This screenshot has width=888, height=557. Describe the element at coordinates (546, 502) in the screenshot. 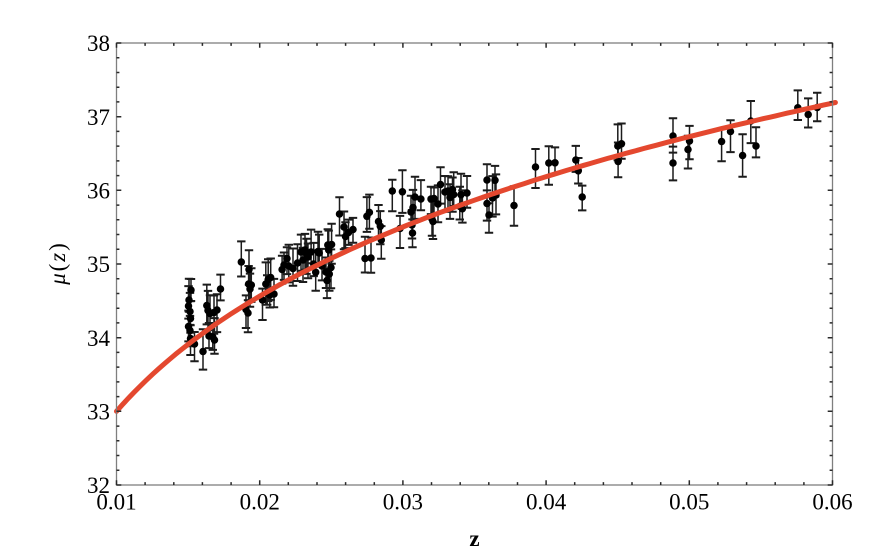

I see `svg-text: 0.04` at that location.